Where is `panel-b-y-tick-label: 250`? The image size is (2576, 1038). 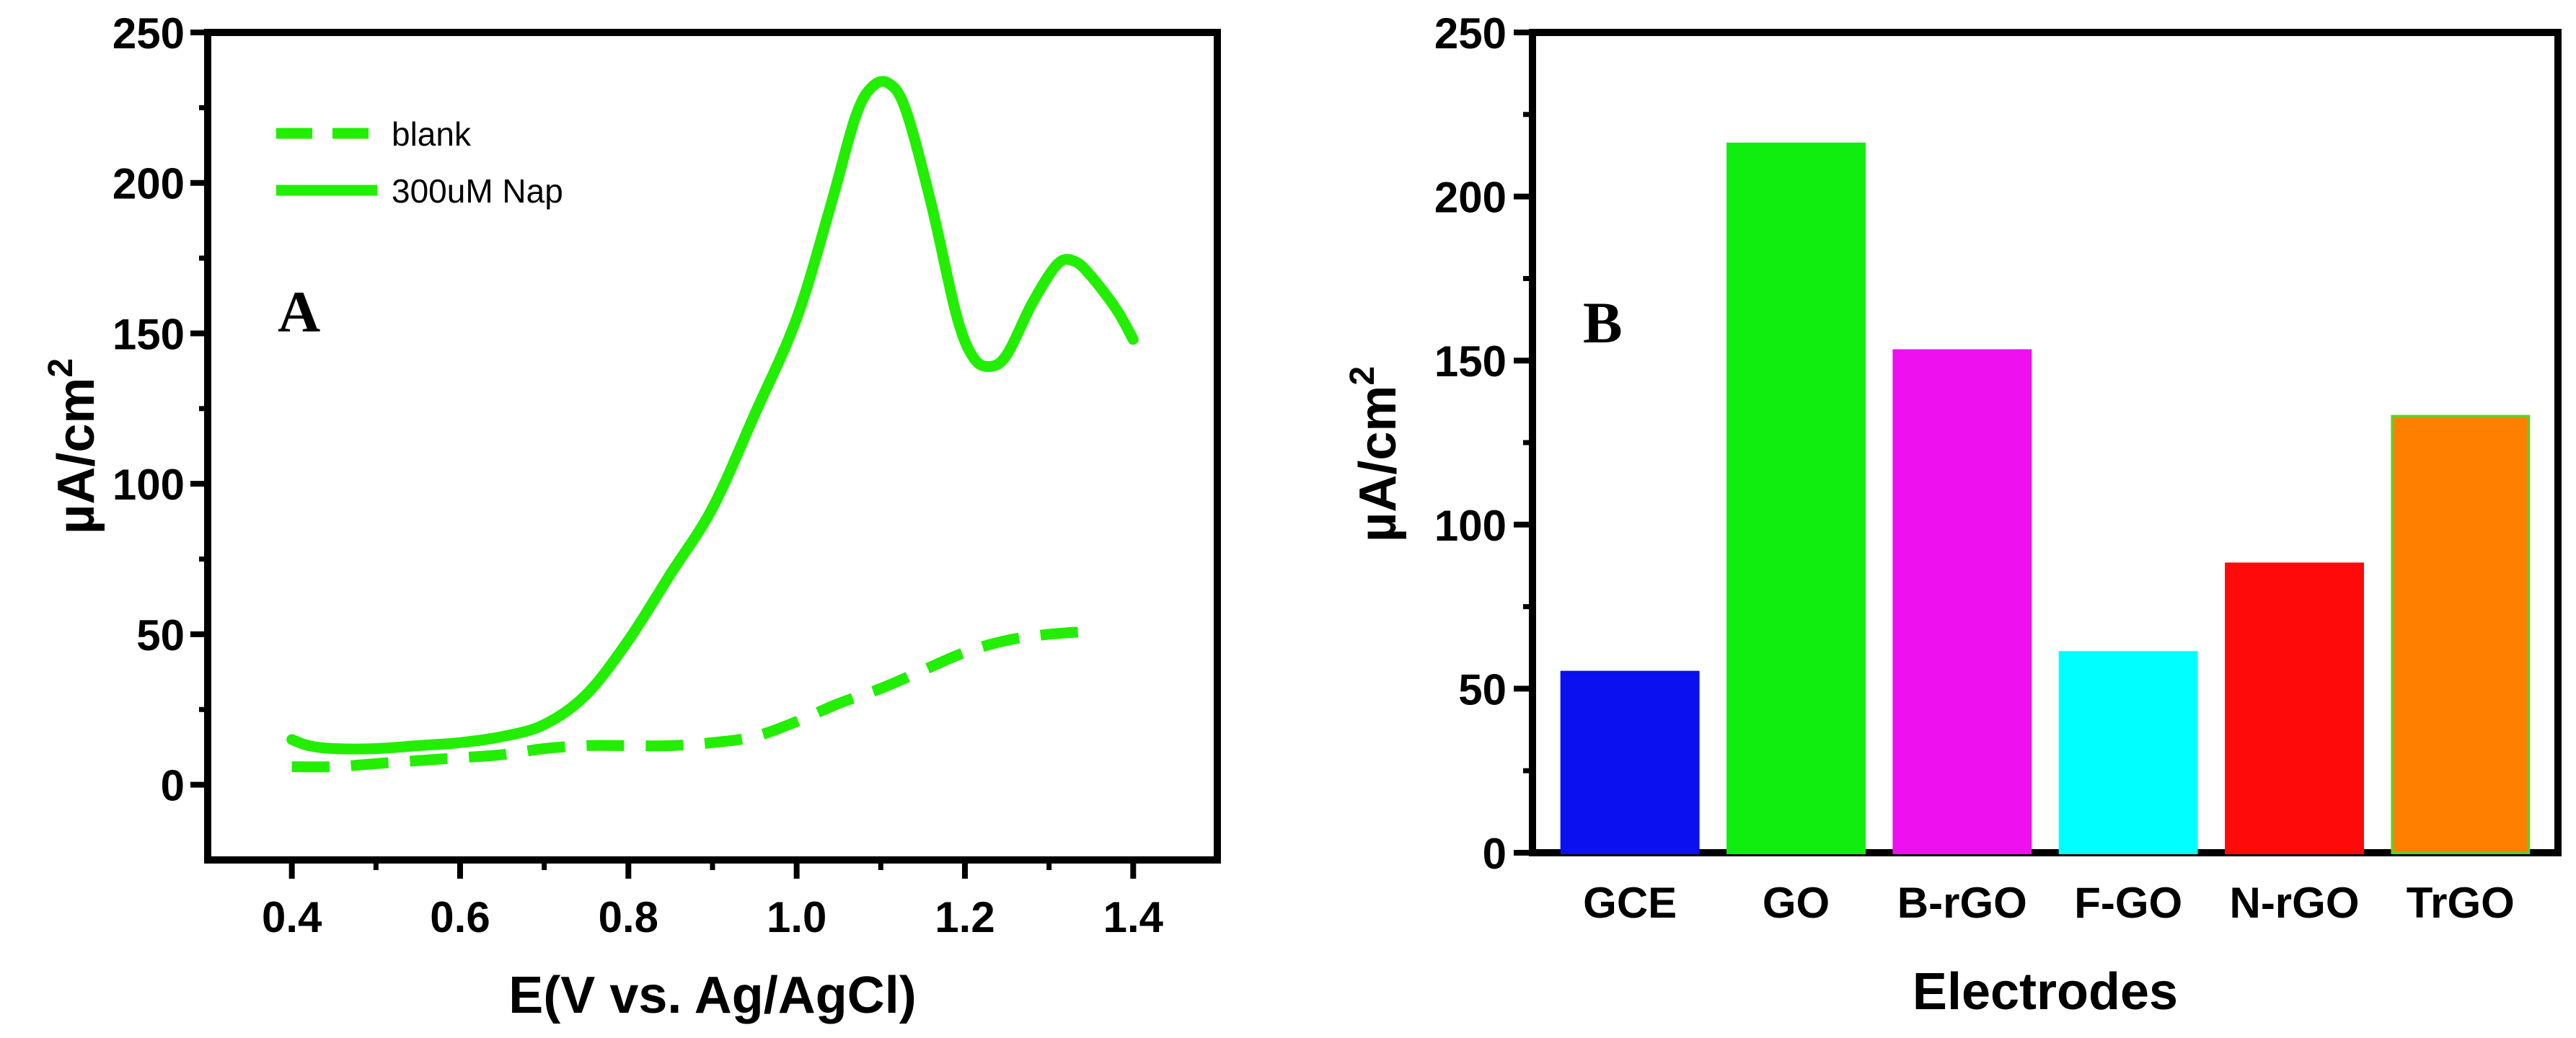
panel-b-y-tick-label: 250 is located at coordinates (1470, 33).